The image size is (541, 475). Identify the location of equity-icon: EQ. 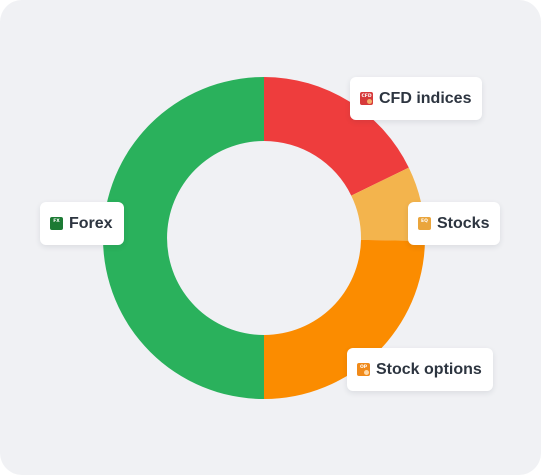
(424, 223).